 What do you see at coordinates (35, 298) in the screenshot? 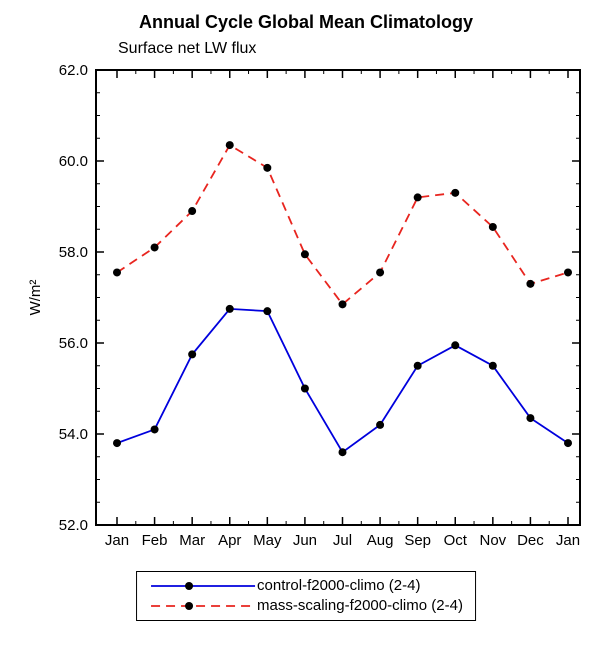
I see `svg-text: W/m²` at bounding box center [35, 298].